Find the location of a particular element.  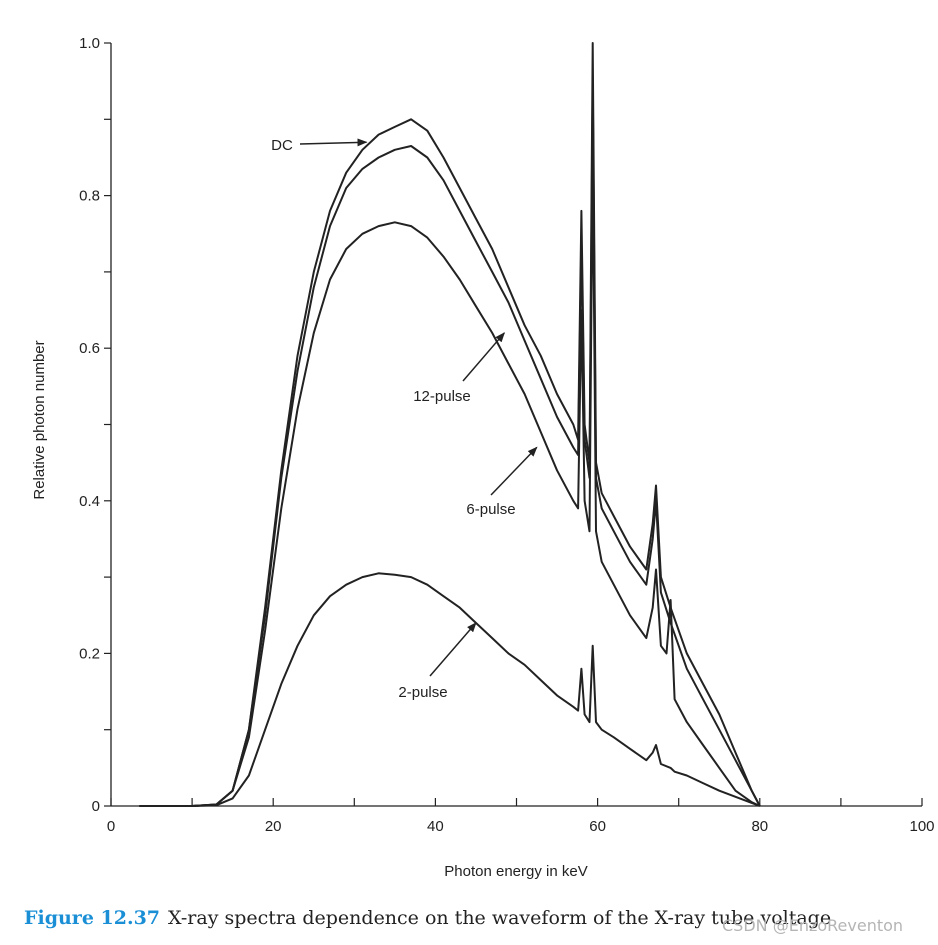

annotation-arrow-12-pulse is located at coordinates (483, 357).